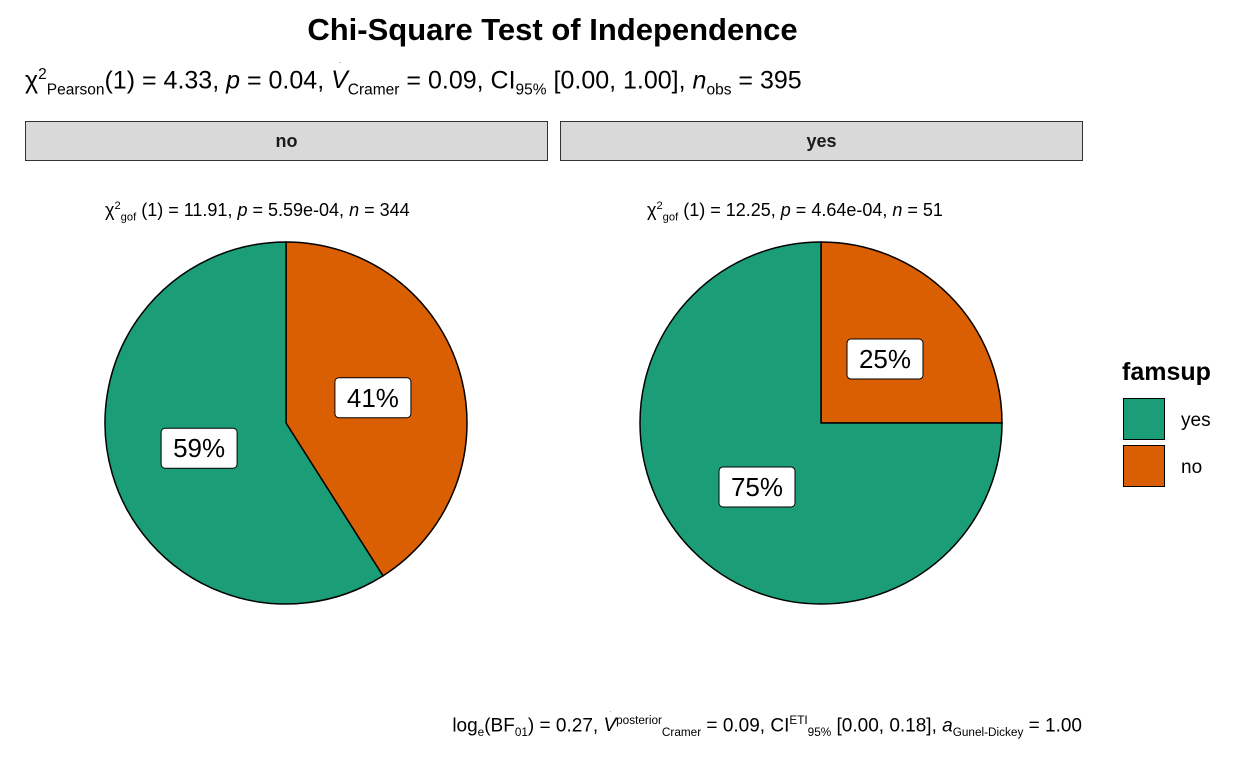 This screenshot has width=1248, height=768. Describe the element at coordinates (911, 332) in the screenshot. I see `pie-slice-yes-no` at that location.